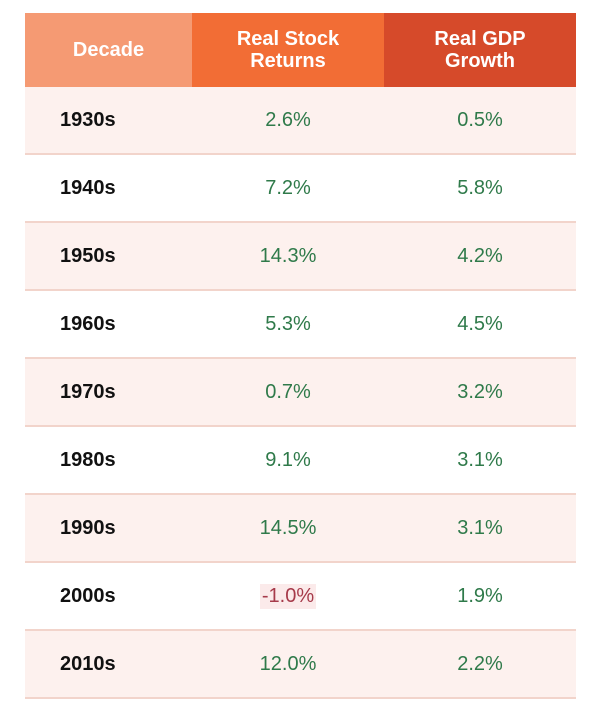  I want to click on stock-return-value: 14.3%, so click(288, 255).